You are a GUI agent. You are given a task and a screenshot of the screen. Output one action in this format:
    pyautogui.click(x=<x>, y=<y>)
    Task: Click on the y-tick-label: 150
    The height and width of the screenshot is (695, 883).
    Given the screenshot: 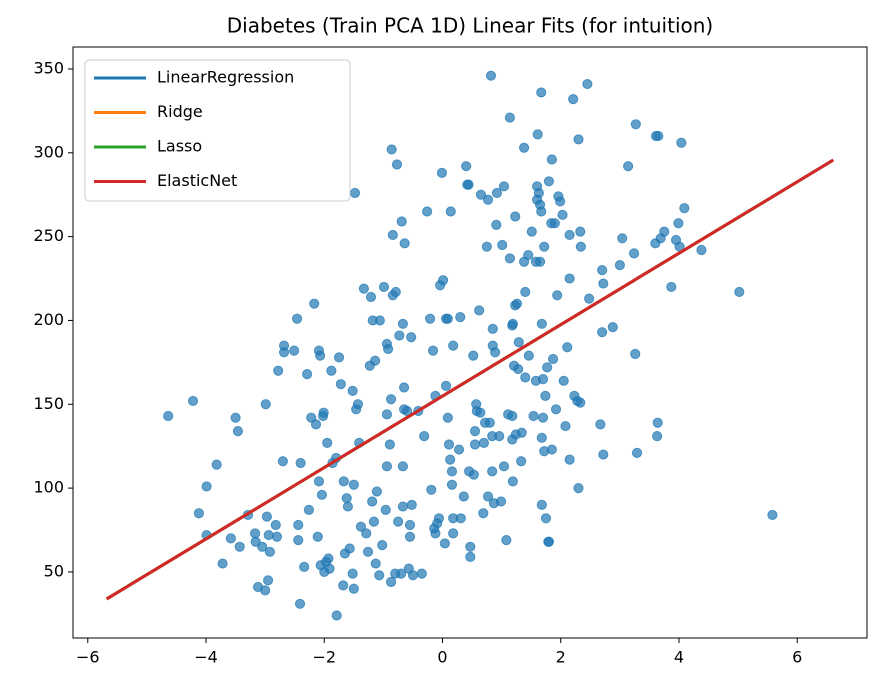 What is the action you would take?
    pyautogui.click(x=48, y=403)
    